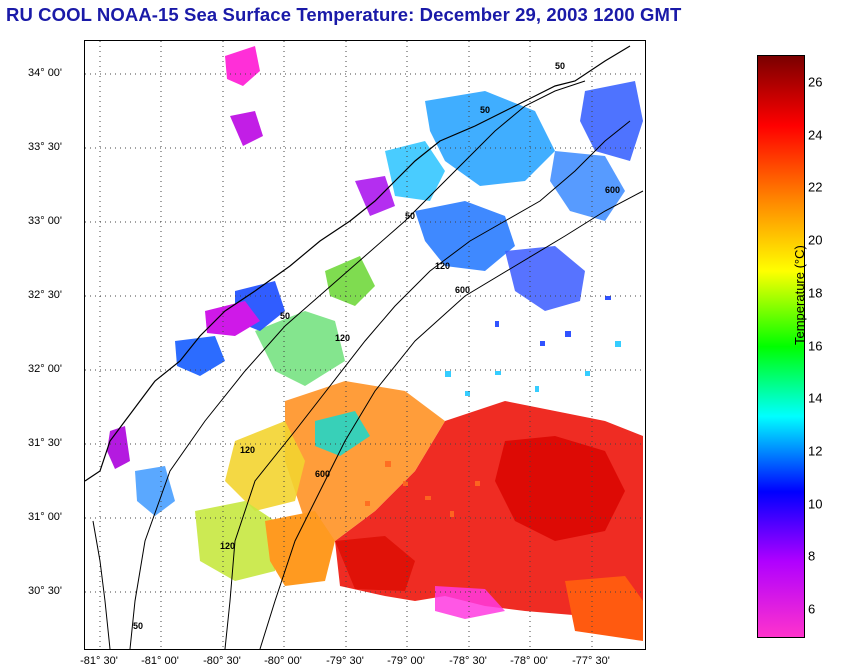 The width and height of the screenshot is (848, 672). What do you see at coordinates (815, 240) in the screenshot?
I see `colorbar-tick: 20` at bounding box center [815, 240].